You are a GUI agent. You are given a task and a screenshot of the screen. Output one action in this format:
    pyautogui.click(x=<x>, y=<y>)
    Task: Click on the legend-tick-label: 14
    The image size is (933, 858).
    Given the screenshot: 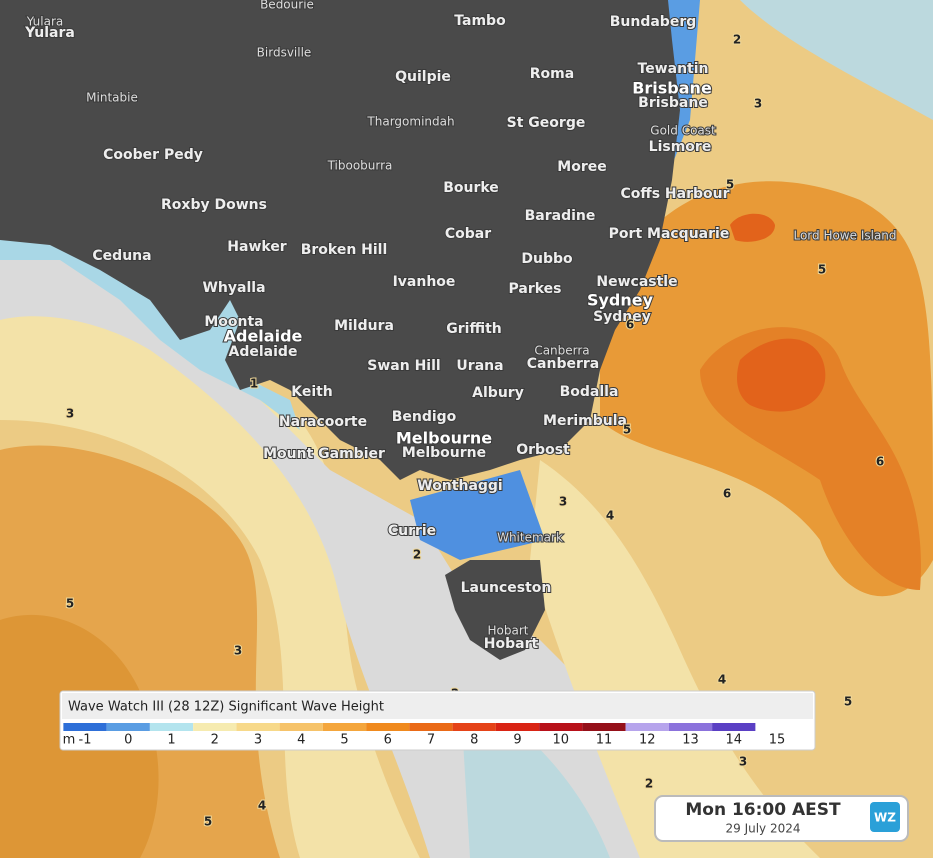 What is the action you would take?
    pyautogui.click(x=733, y=740)
    